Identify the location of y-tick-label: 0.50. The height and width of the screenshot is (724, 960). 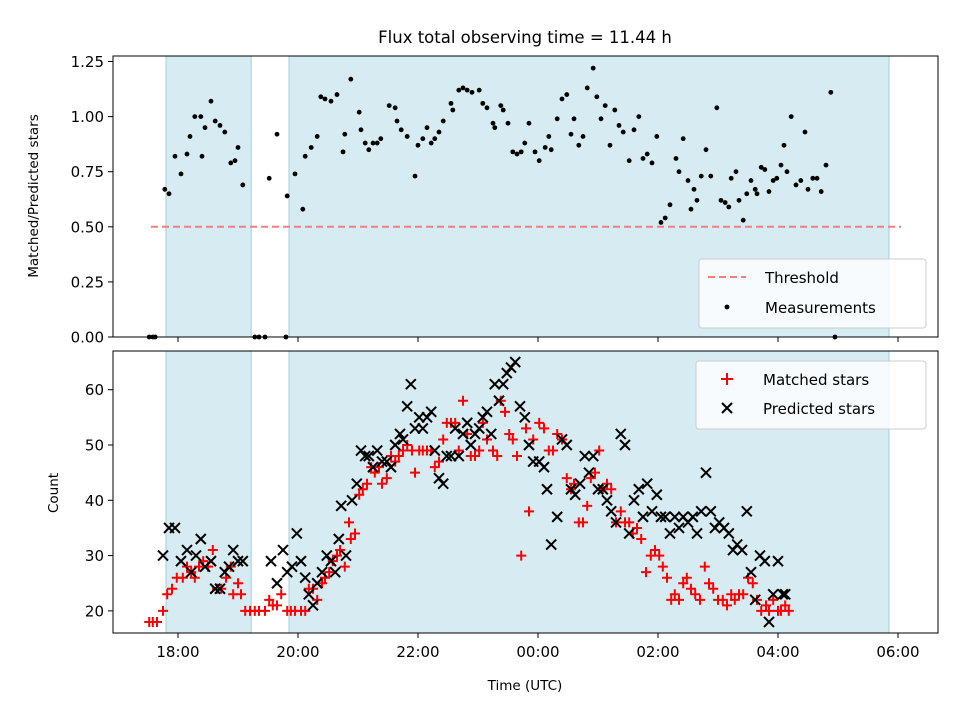
(87, 227).